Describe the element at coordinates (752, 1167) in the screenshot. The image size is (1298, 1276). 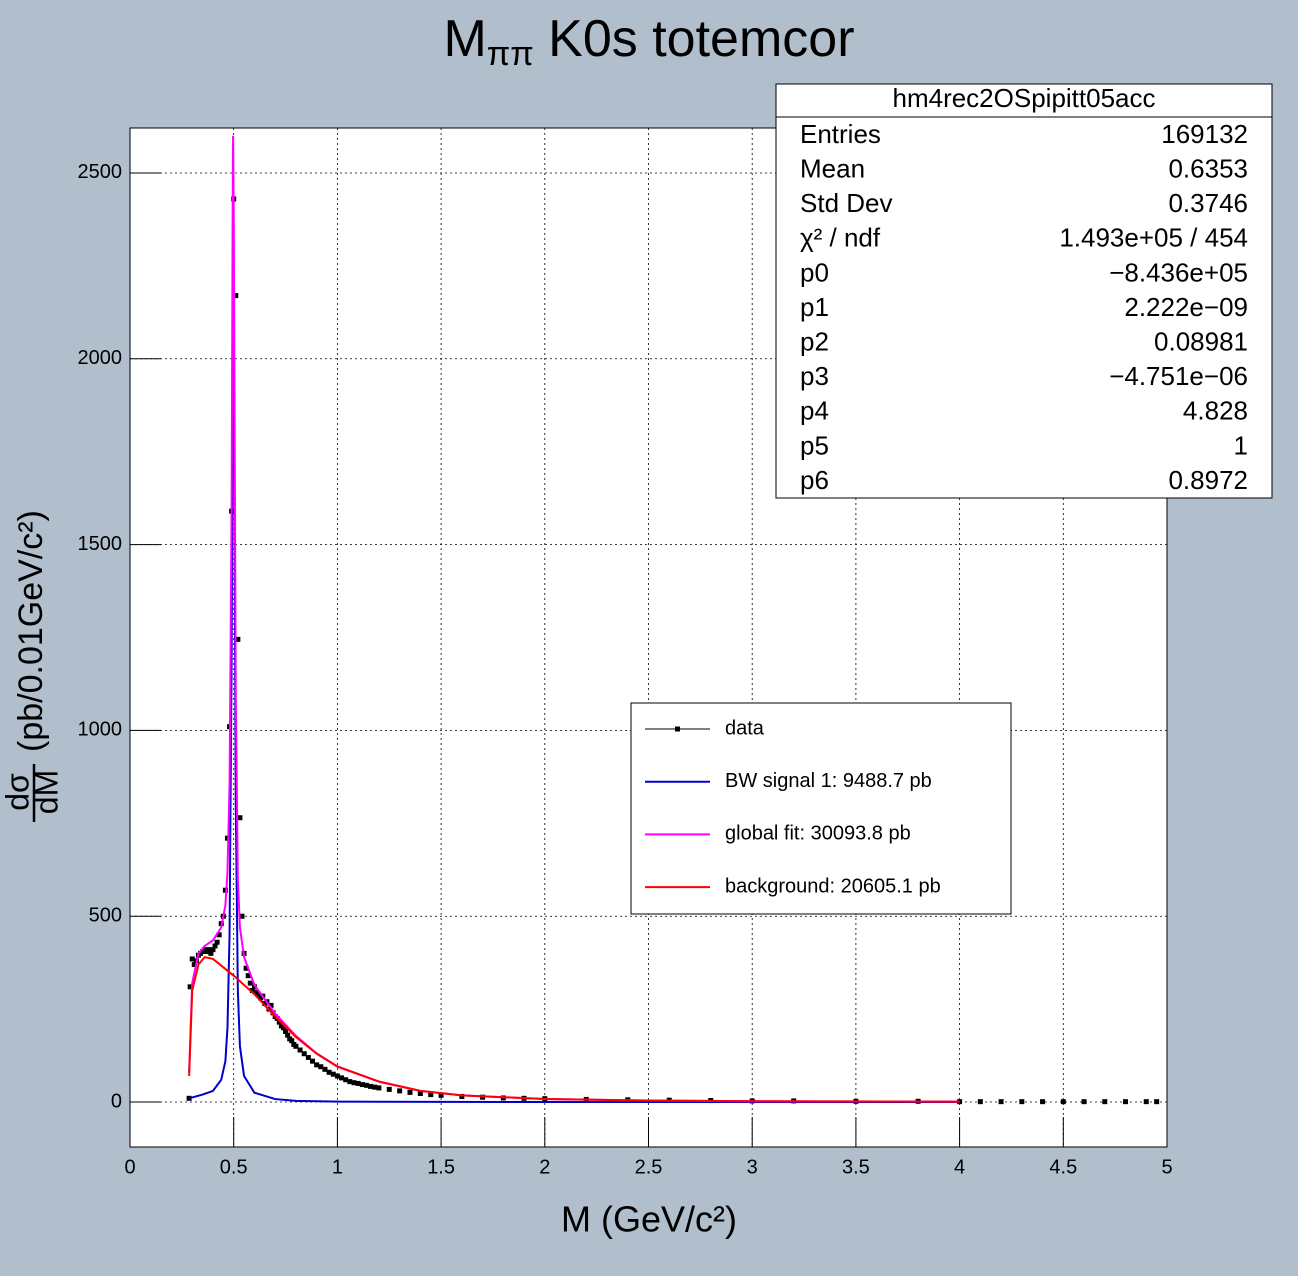
I see `x-tick-label: 3` at that location.